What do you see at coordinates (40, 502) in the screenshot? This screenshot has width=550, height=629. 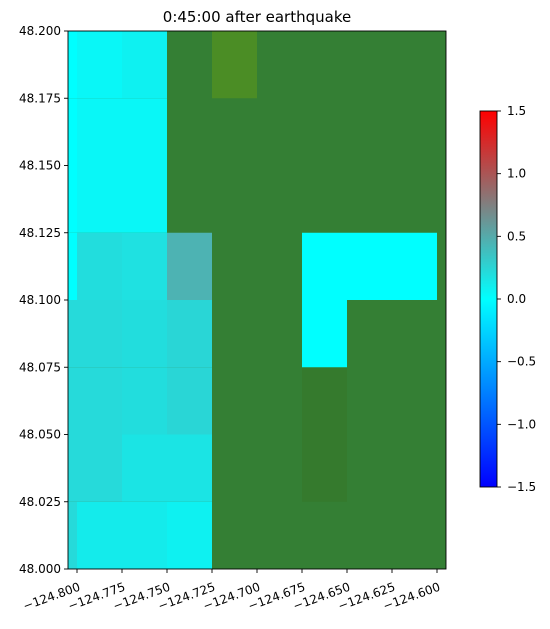 I see `y-tick-label-1: 48.025` at bounding box center [40, 502].